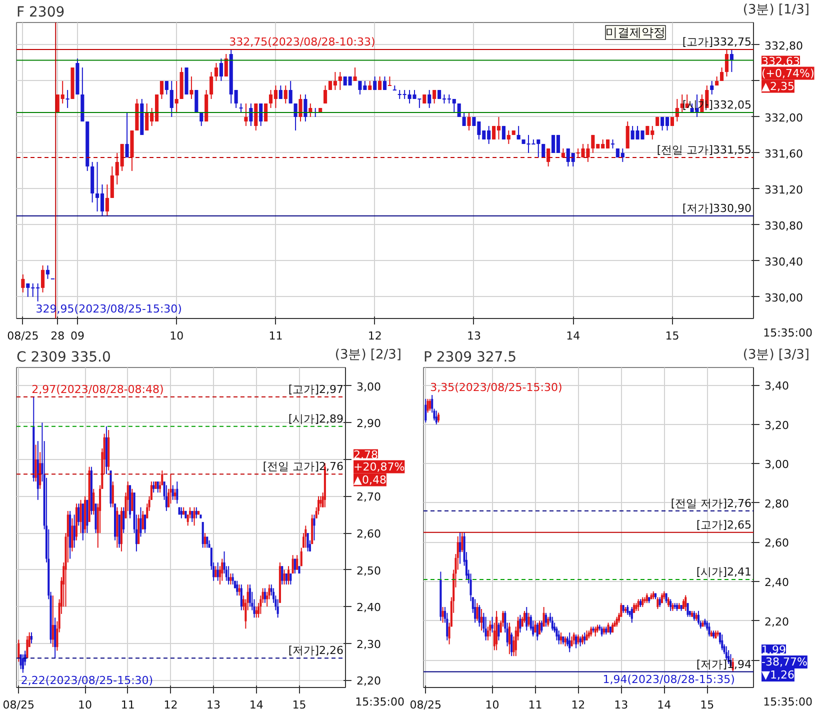  What do you see at coordinates (783, 297) in the screenshot?
I see `y-tick-label: 330,00` at bounding box center [783, 297].